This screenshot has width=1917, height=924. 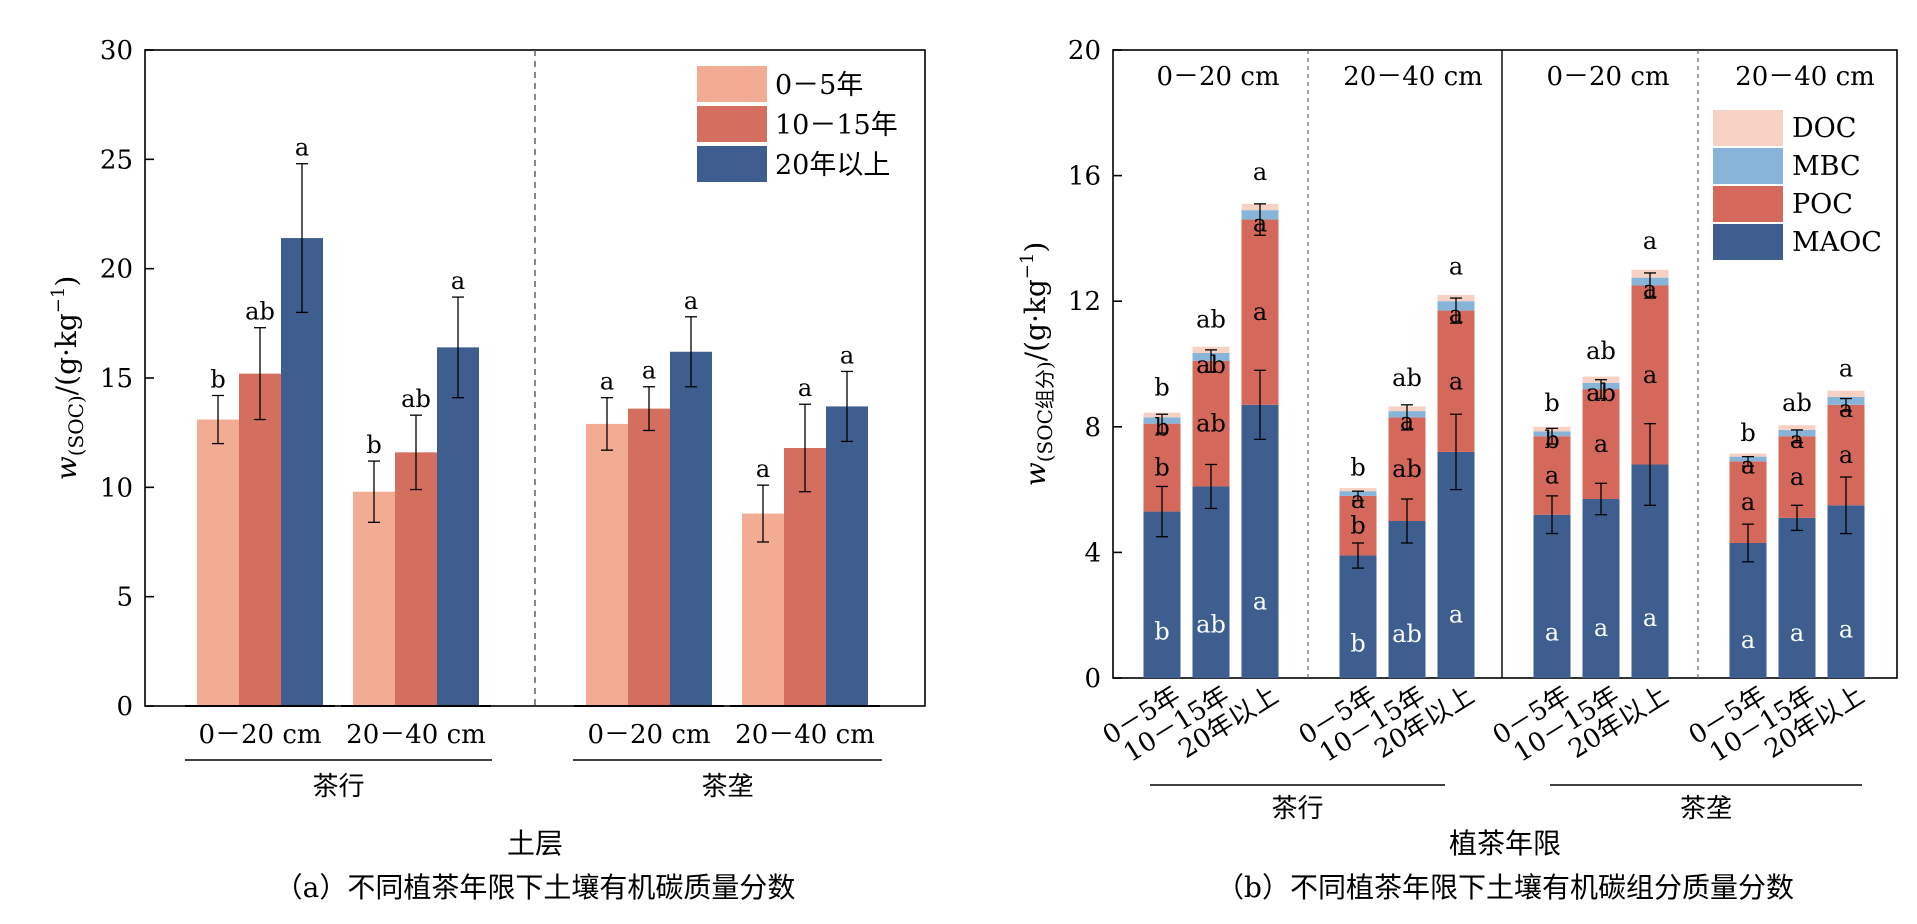 I want to click on sig-letter-maoc-1-2: a, so click(x=1456, y=615).